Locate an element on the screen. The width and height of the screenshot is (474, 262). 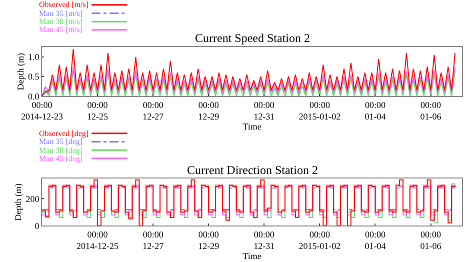
legend-label: Man 35 [m/s] is located at coordinates (61, 13).